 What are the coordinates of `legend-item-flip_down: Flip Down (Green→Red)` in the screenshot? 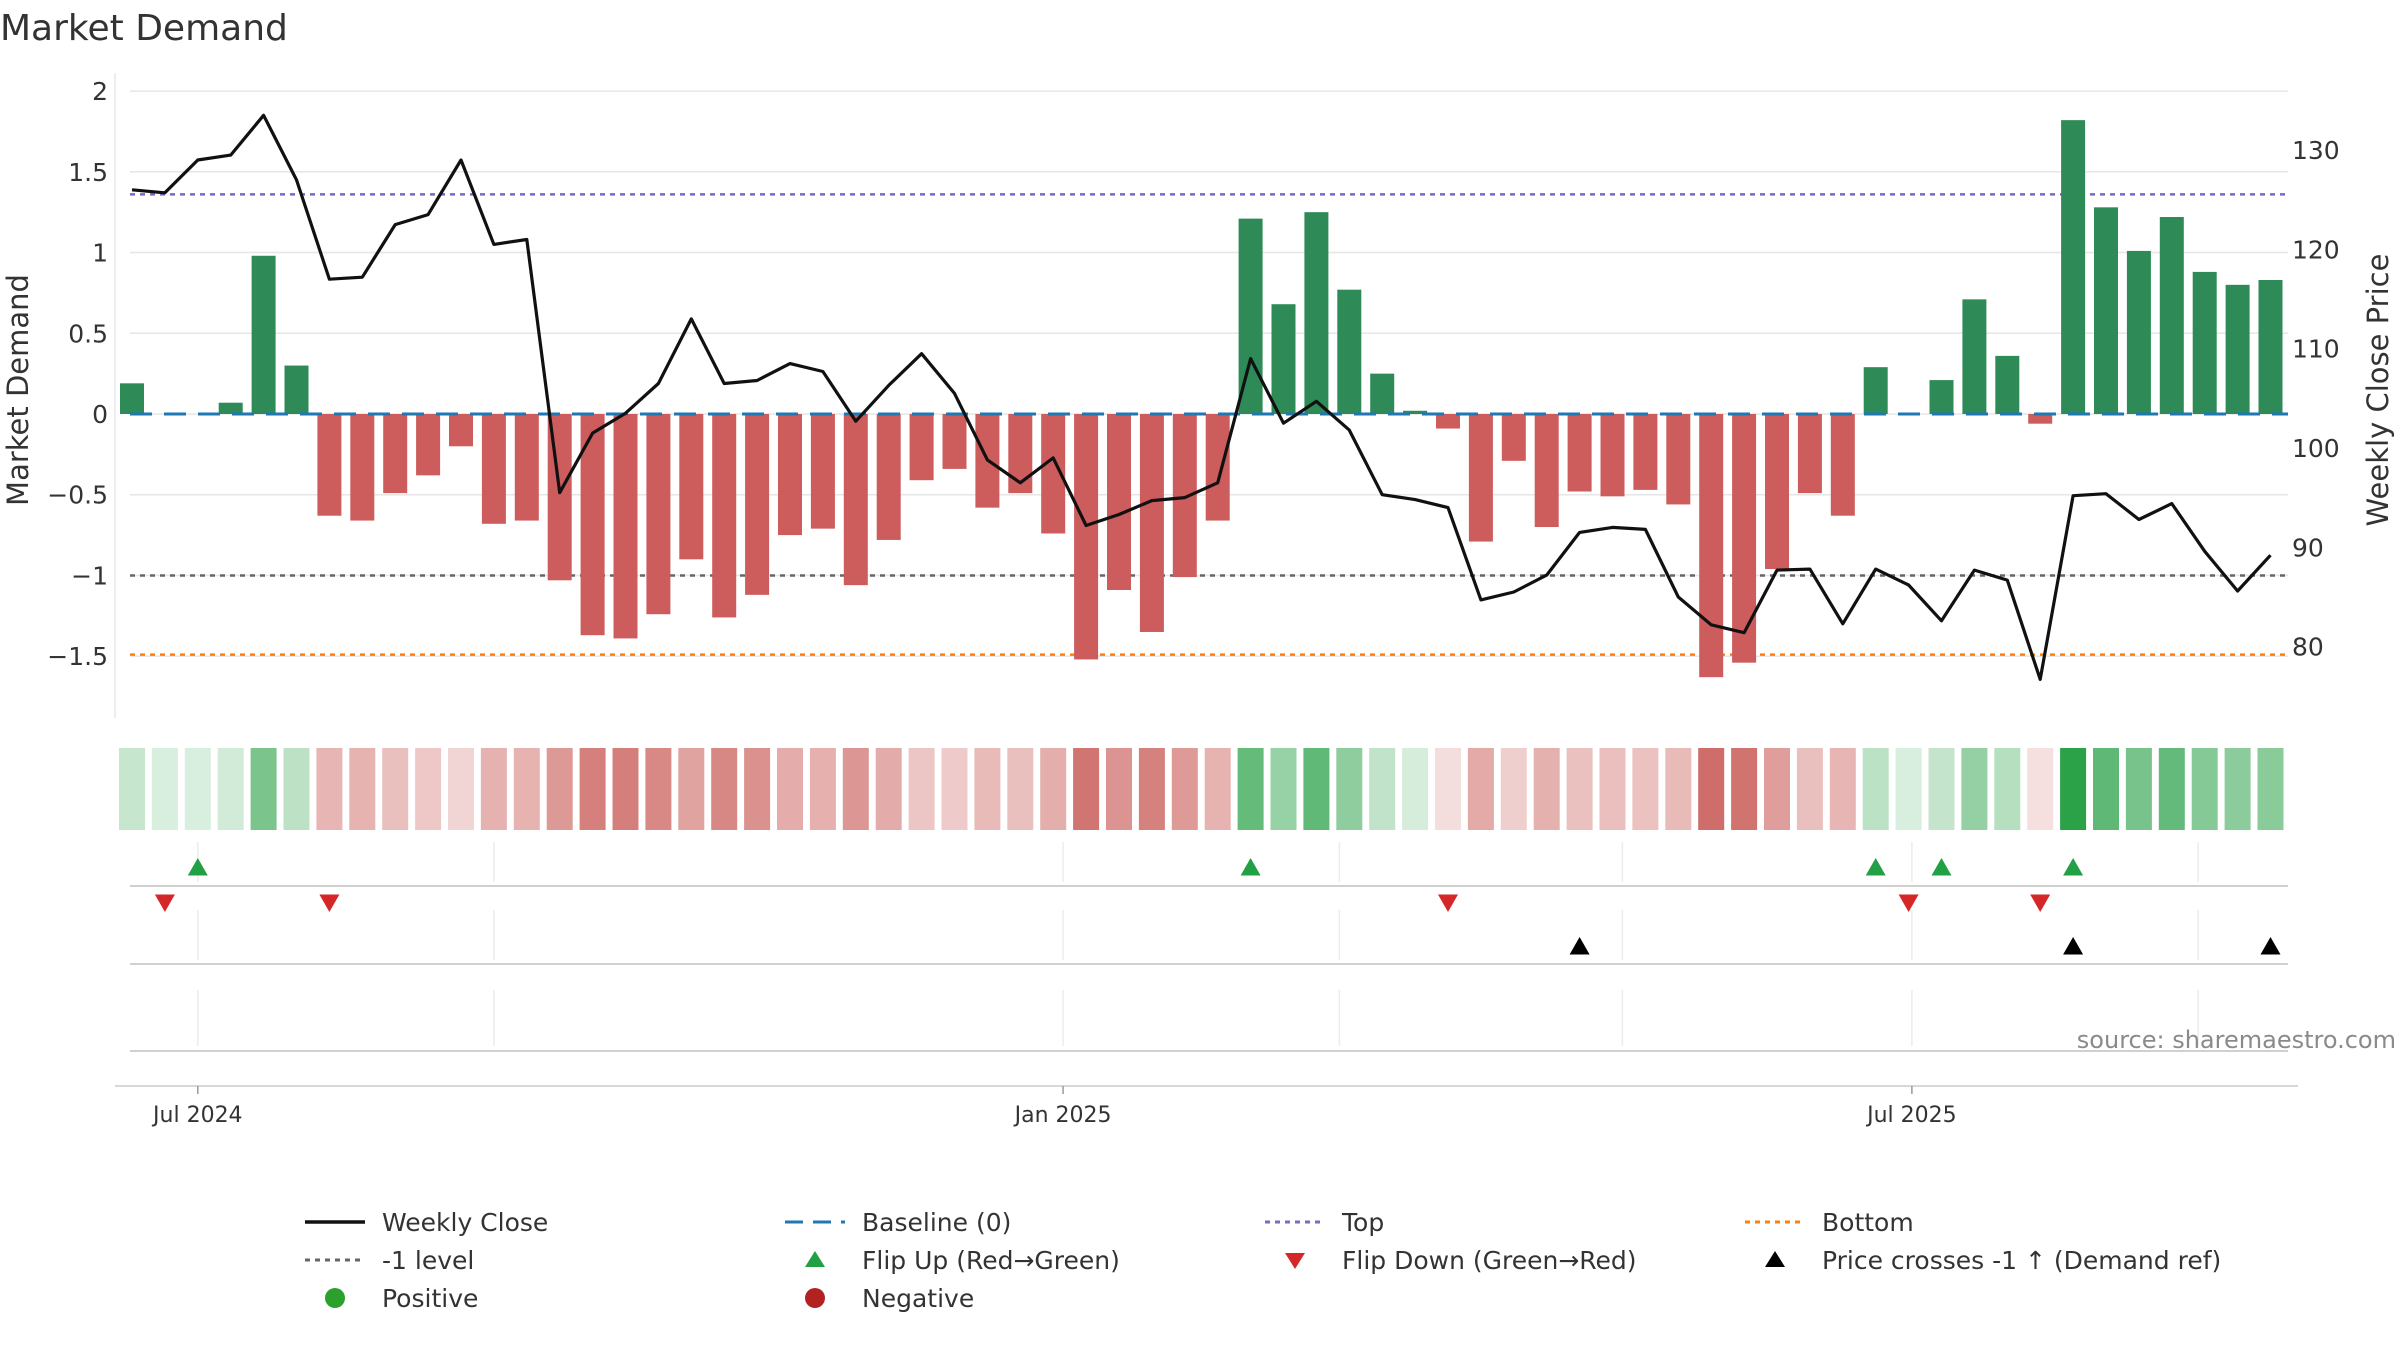 It's located at (1500, 1260).